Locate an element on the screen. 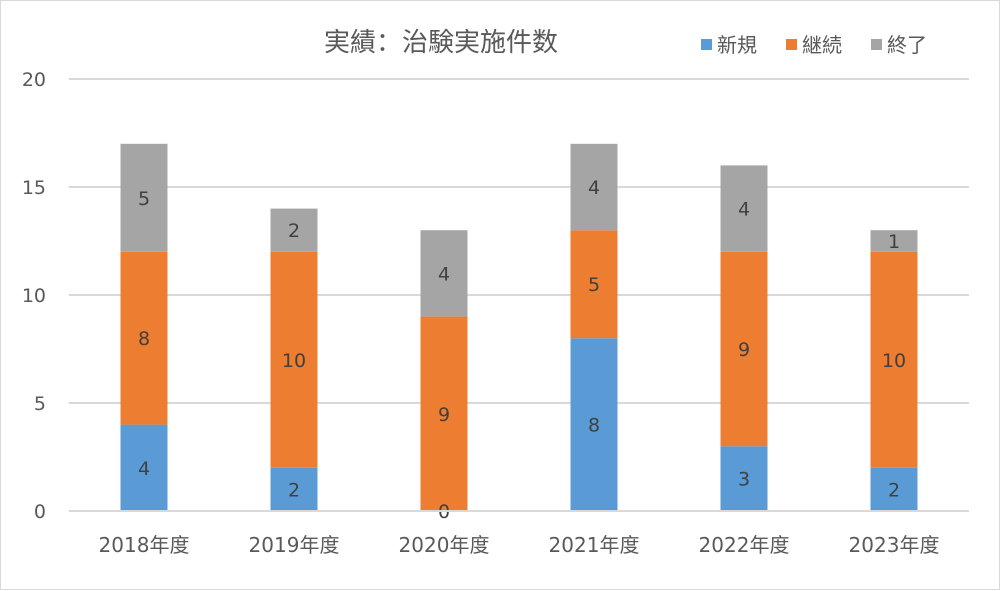 The width and height of the screenshot is (1000, 591). legend-label: 終了 is located at coordinates (907, 45).